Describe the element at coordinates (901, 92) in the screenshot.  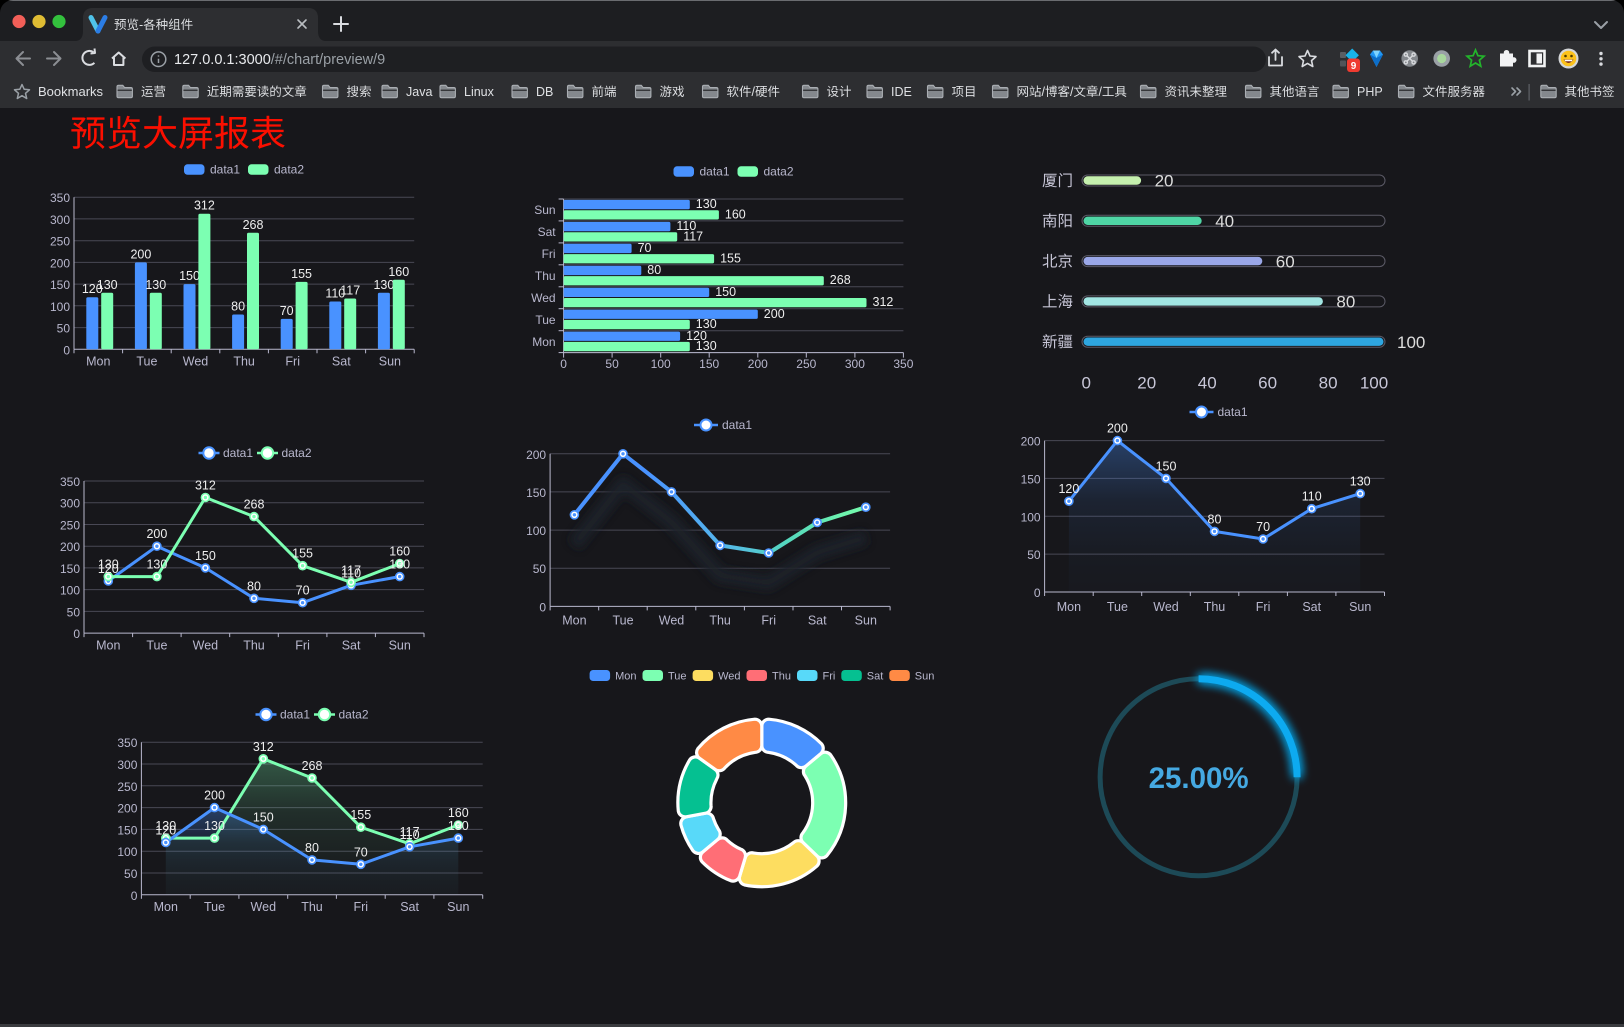
I see `svg-text: IDE` at that location.